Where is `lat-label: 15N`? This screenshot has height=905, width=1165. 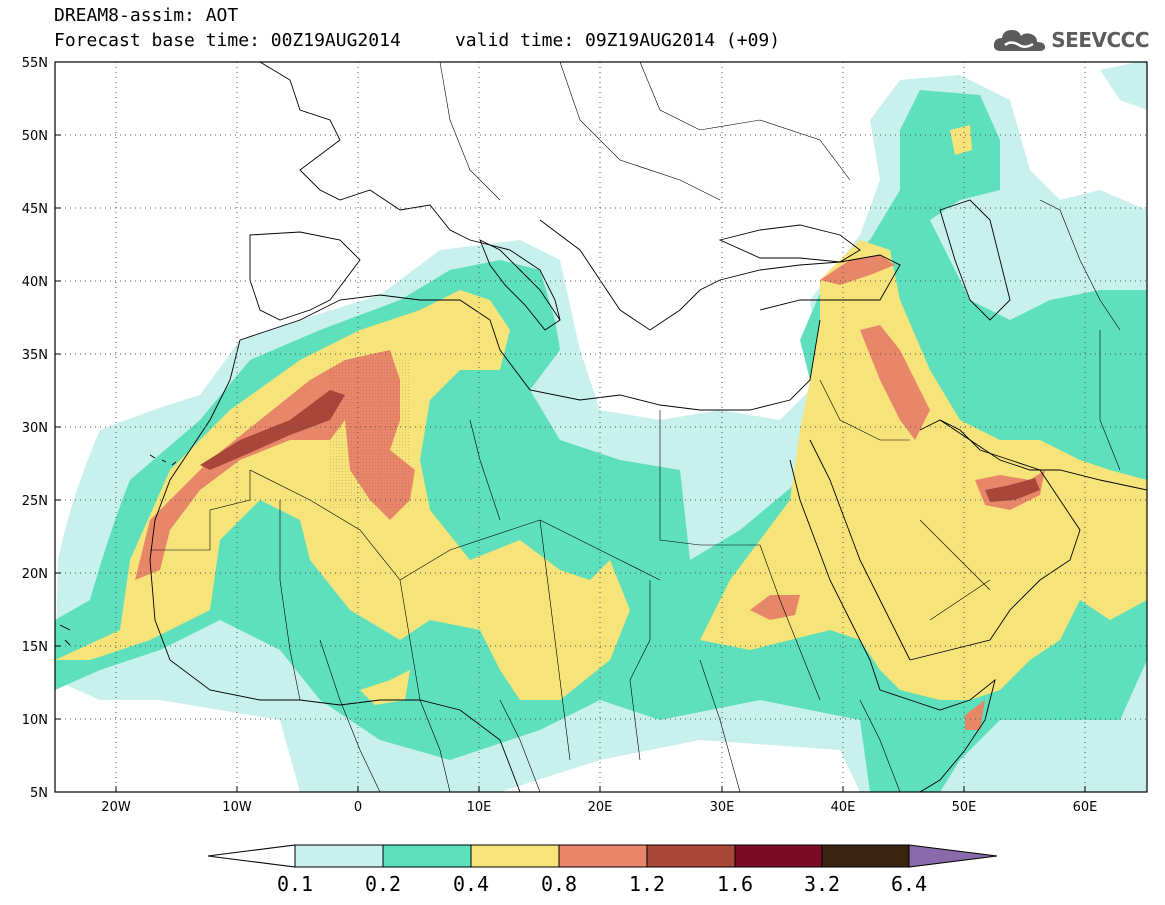 lat-label: 15N is located at coordinates (35, 647).